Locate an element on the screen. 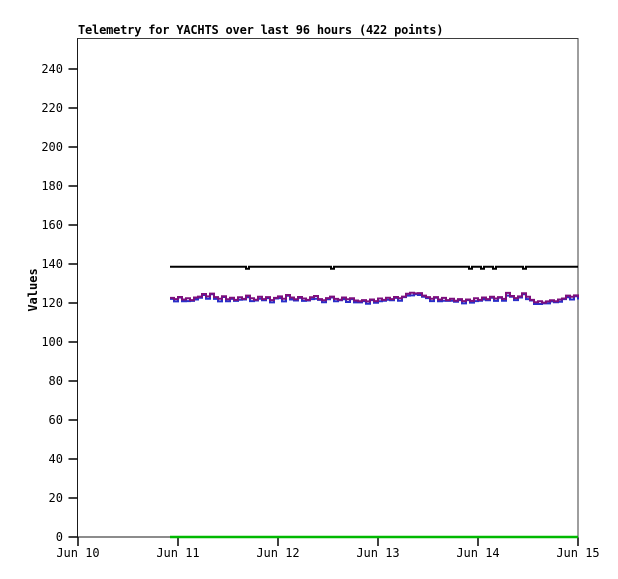 This screenshot has width=618, height=579. y-tick-label: 100 is located at coordinates (52, 342).